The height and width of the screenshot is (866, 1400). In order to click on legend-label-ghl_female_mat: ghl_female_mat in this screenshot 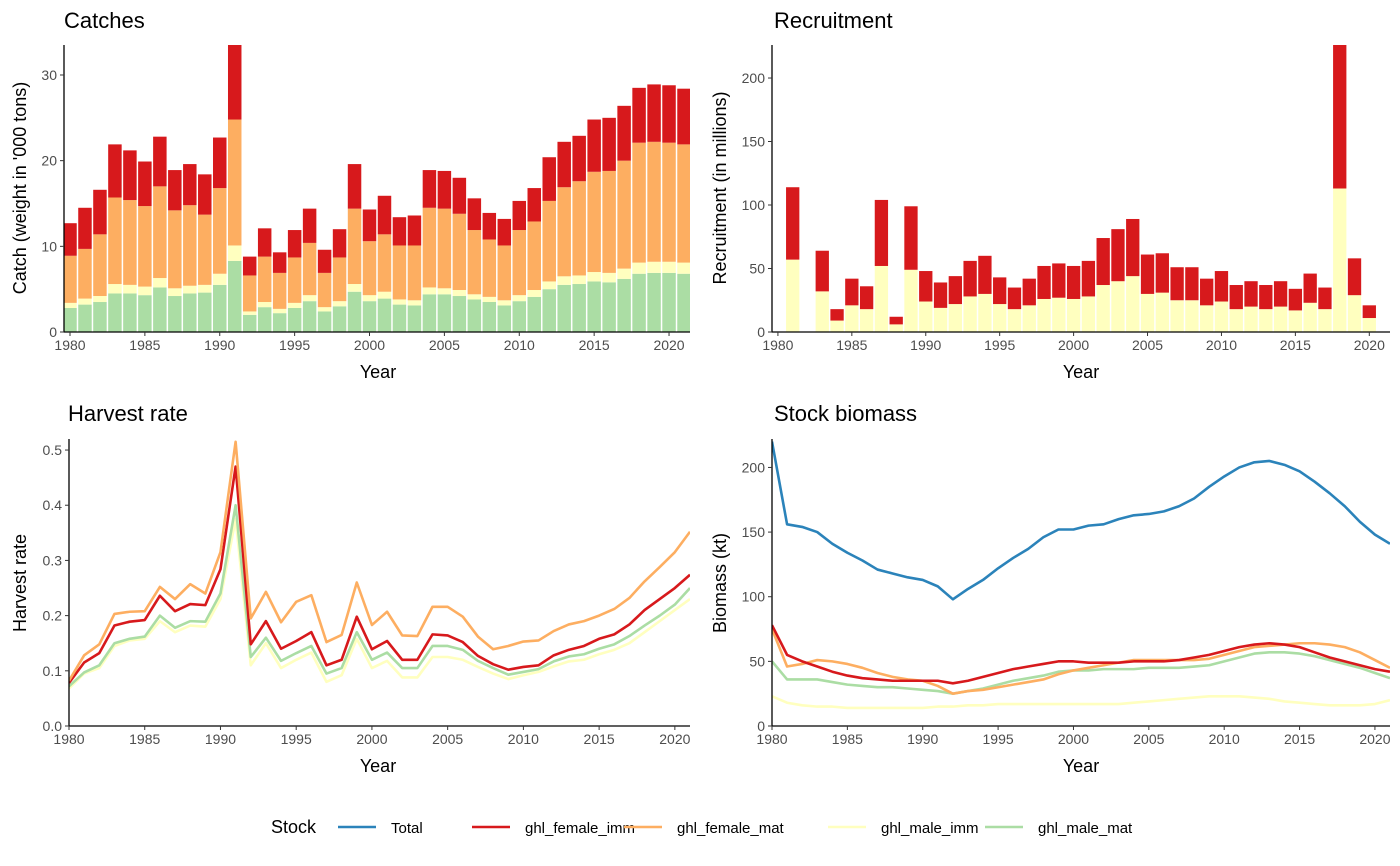, I will do `click(731, 828)`.